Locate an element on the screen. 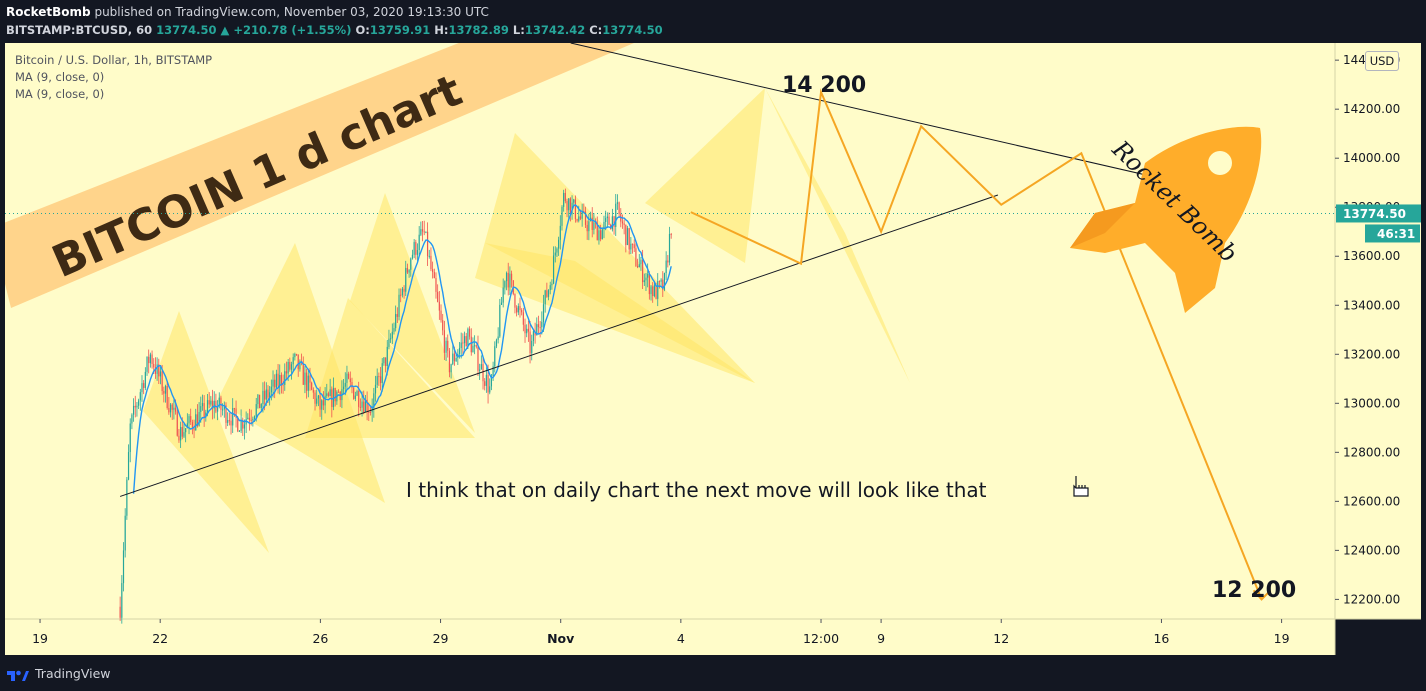 This screenshot has width=1426, height=691. target-low-label: 12 200 is located at coordinates (1254, 590).